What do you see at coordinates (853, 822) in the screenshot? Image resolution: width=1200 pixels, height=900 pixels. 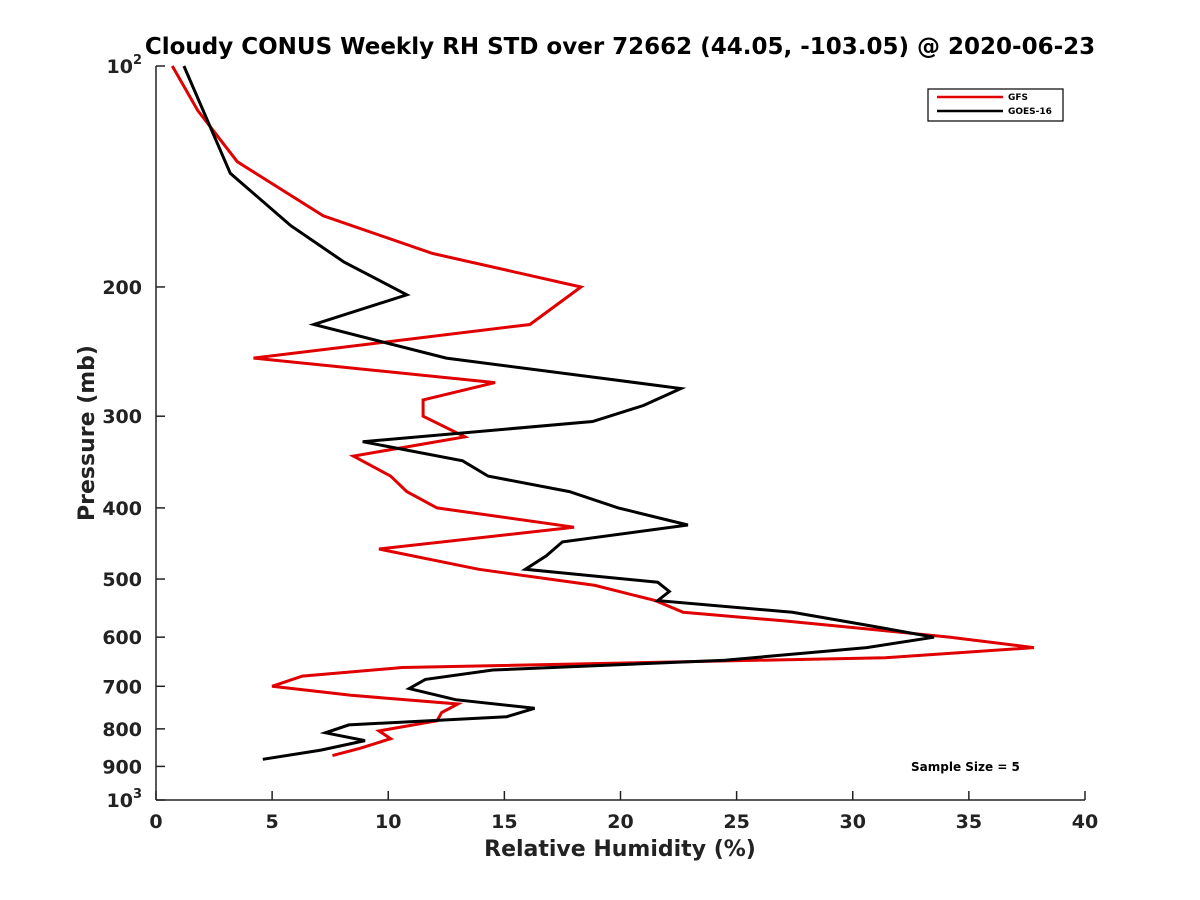 I see `x-tick-label: 30` at bounding box center [853, 822].